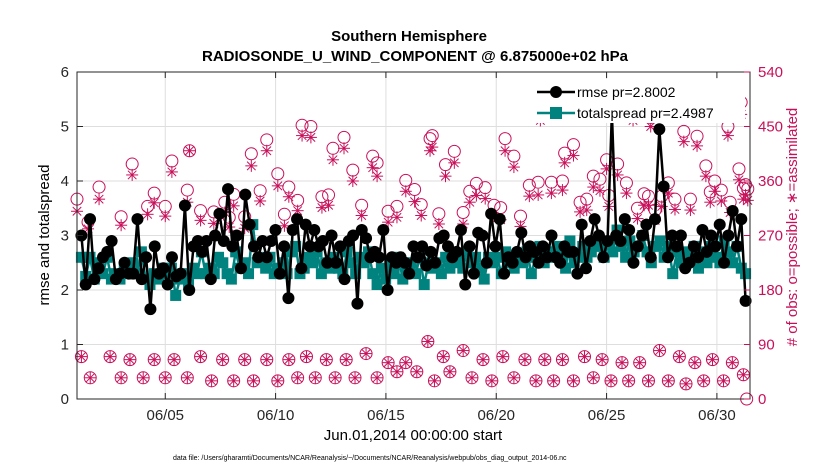 The image size is (830, 470). What do you see at coordinates (65, 290) in the screenshot?
I see `y-tick-label-left: 2` at bounding box center [65, 290].